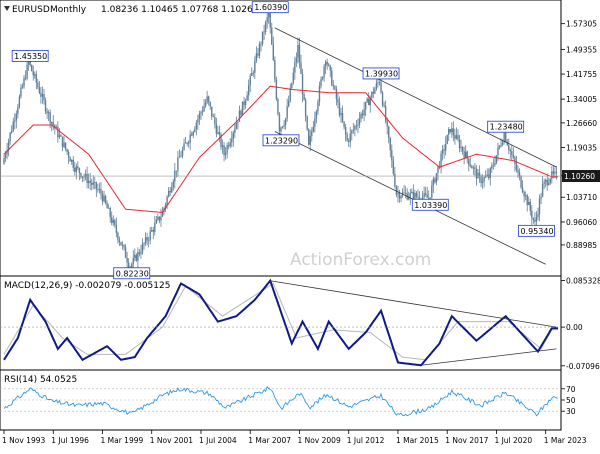 This screenshot has height=454, width=600. What do you see at coordinates (281, 140) in the screenshot?
I see `annotation-box` at bounding box center [281, 140].